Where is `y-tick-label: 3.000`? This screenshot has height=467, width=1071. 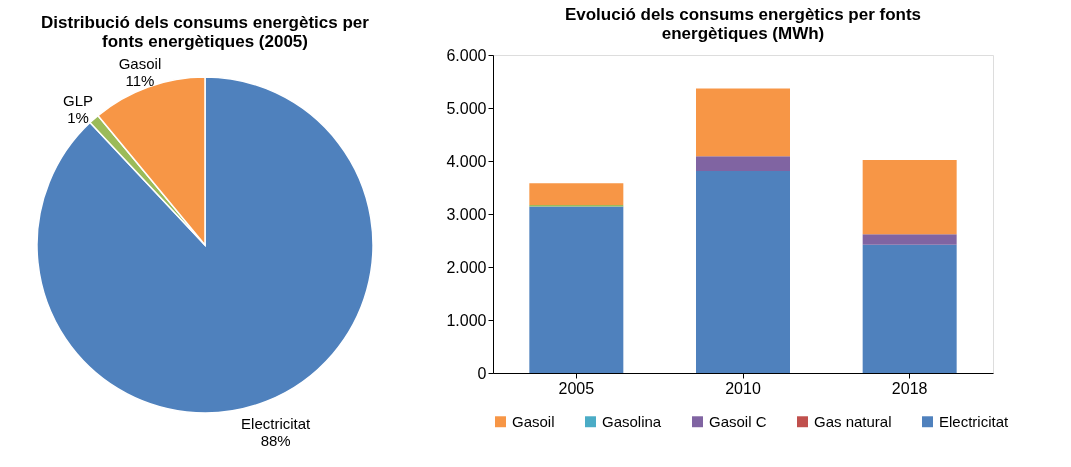
y-tick-label: 3.000 is located at coordinates (466, 214).